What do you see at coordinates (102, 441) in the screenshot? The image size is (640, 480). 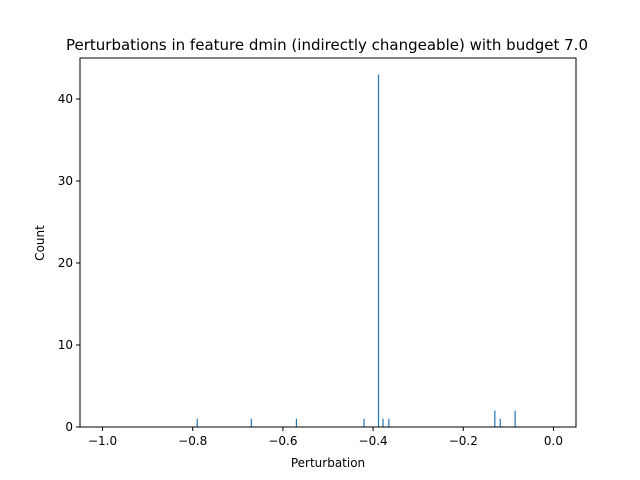 I see `x-tick-label: −1.0` at bounding box center [102, 441].